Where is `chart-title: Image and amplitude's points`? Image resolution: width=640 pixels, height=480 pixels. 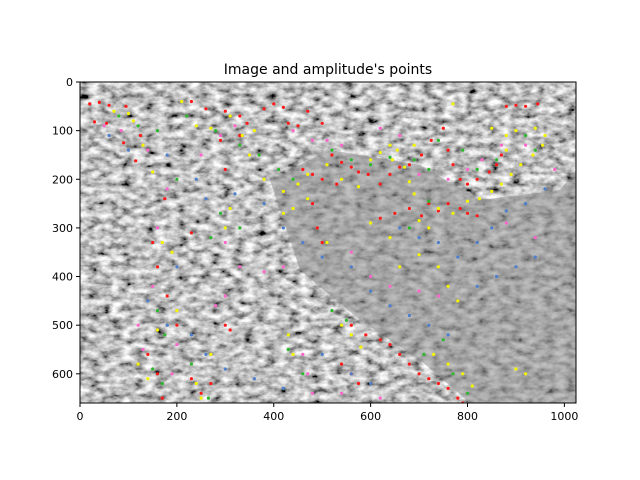 chart-title: Image and amplitude's points is located at coordinates (328, 70).